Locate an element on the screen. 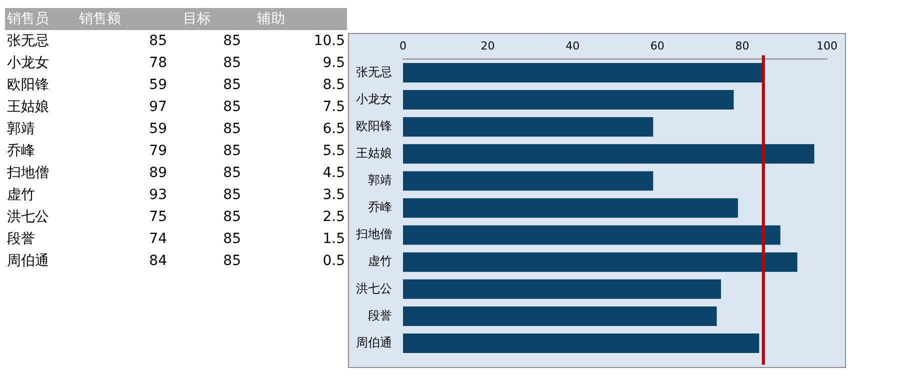 This screenshot has width=900, height=381. data-label: 9.5 is located at coordinates (334, 63).